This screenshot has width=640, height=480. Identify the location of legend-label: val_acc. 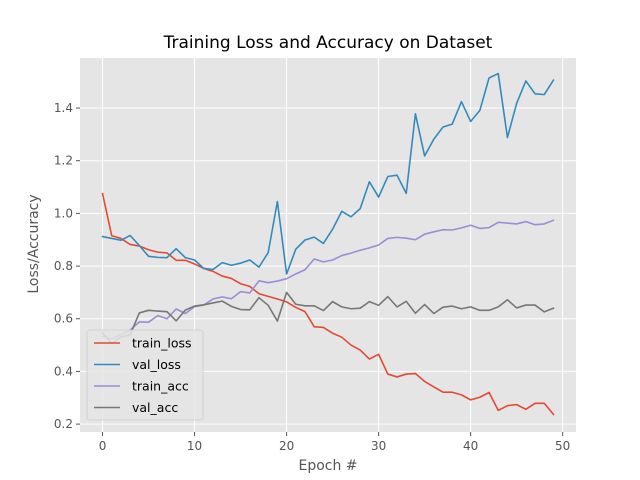
(155, 407).